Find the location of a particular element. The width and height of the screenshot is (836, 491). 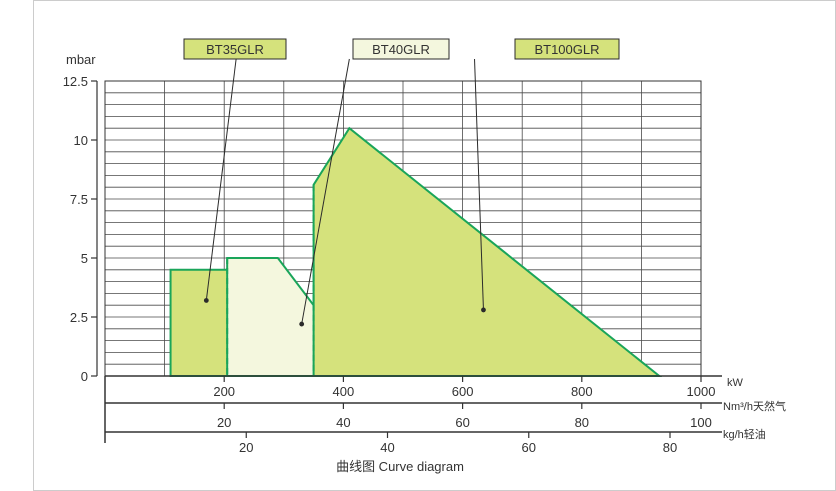

x-gas-tick-label: 40 is located at coordinates (343, 422).